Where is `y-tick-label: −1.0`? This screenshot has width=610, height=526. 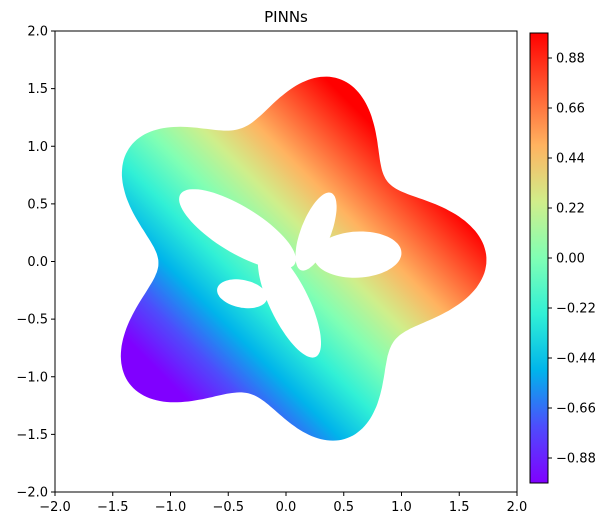
y-tick-label: −1.0 is located at coordinates (32, 377).